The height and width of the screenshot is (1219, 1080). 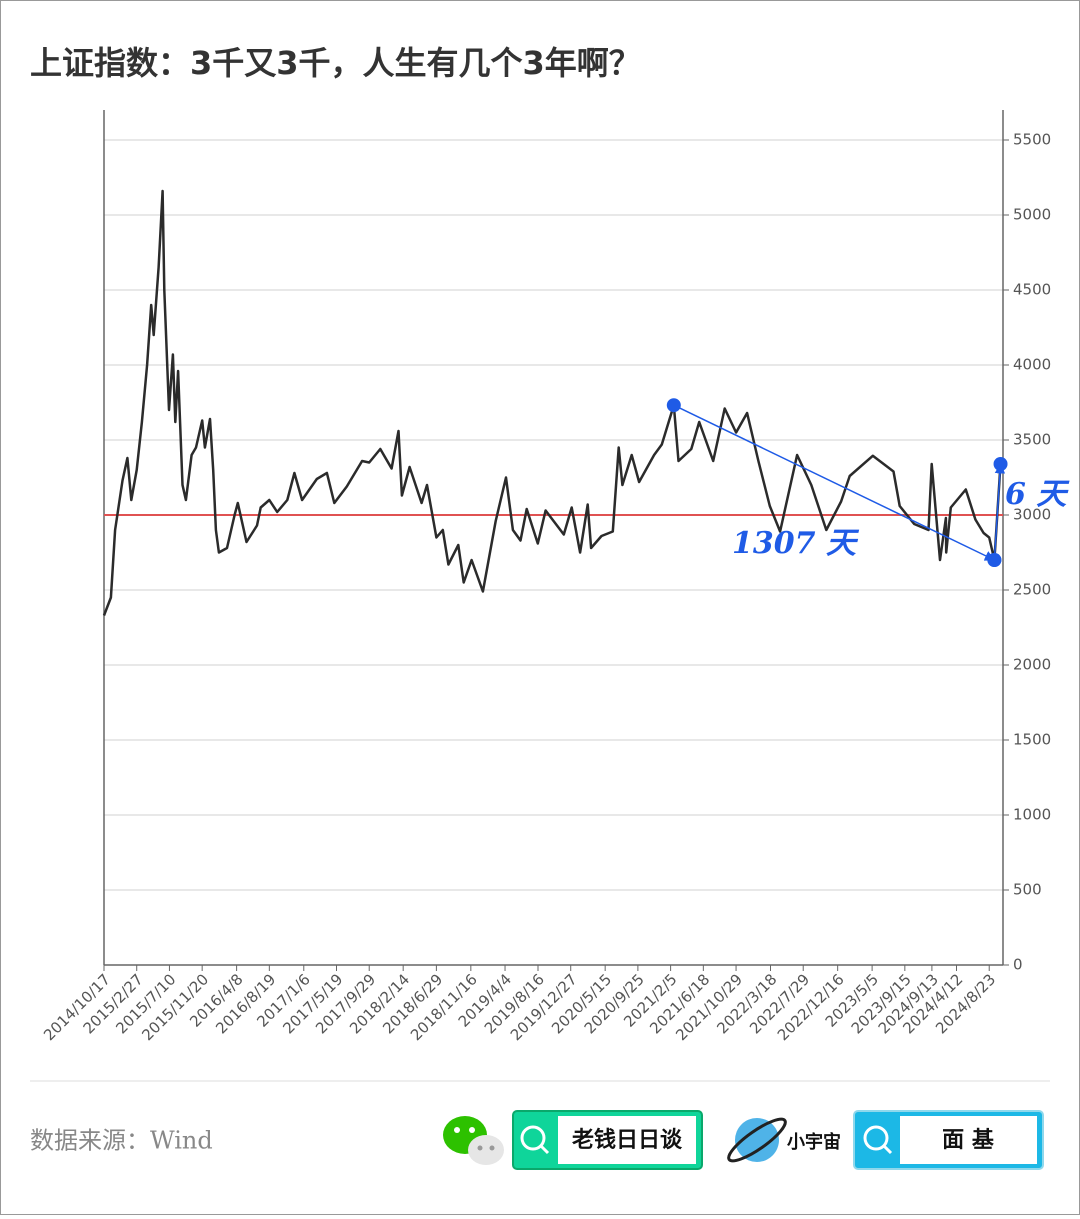 I want to click on annotation-label: 1307 天, so click(x=796, y=543).